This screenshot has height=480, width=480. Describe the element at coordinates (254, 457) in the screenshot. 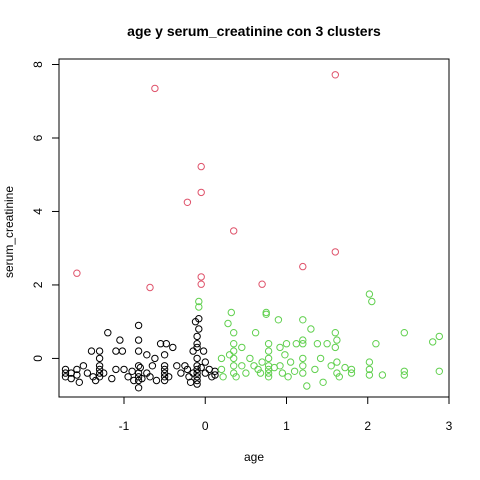

I see `x-axis-label: age` at that location.